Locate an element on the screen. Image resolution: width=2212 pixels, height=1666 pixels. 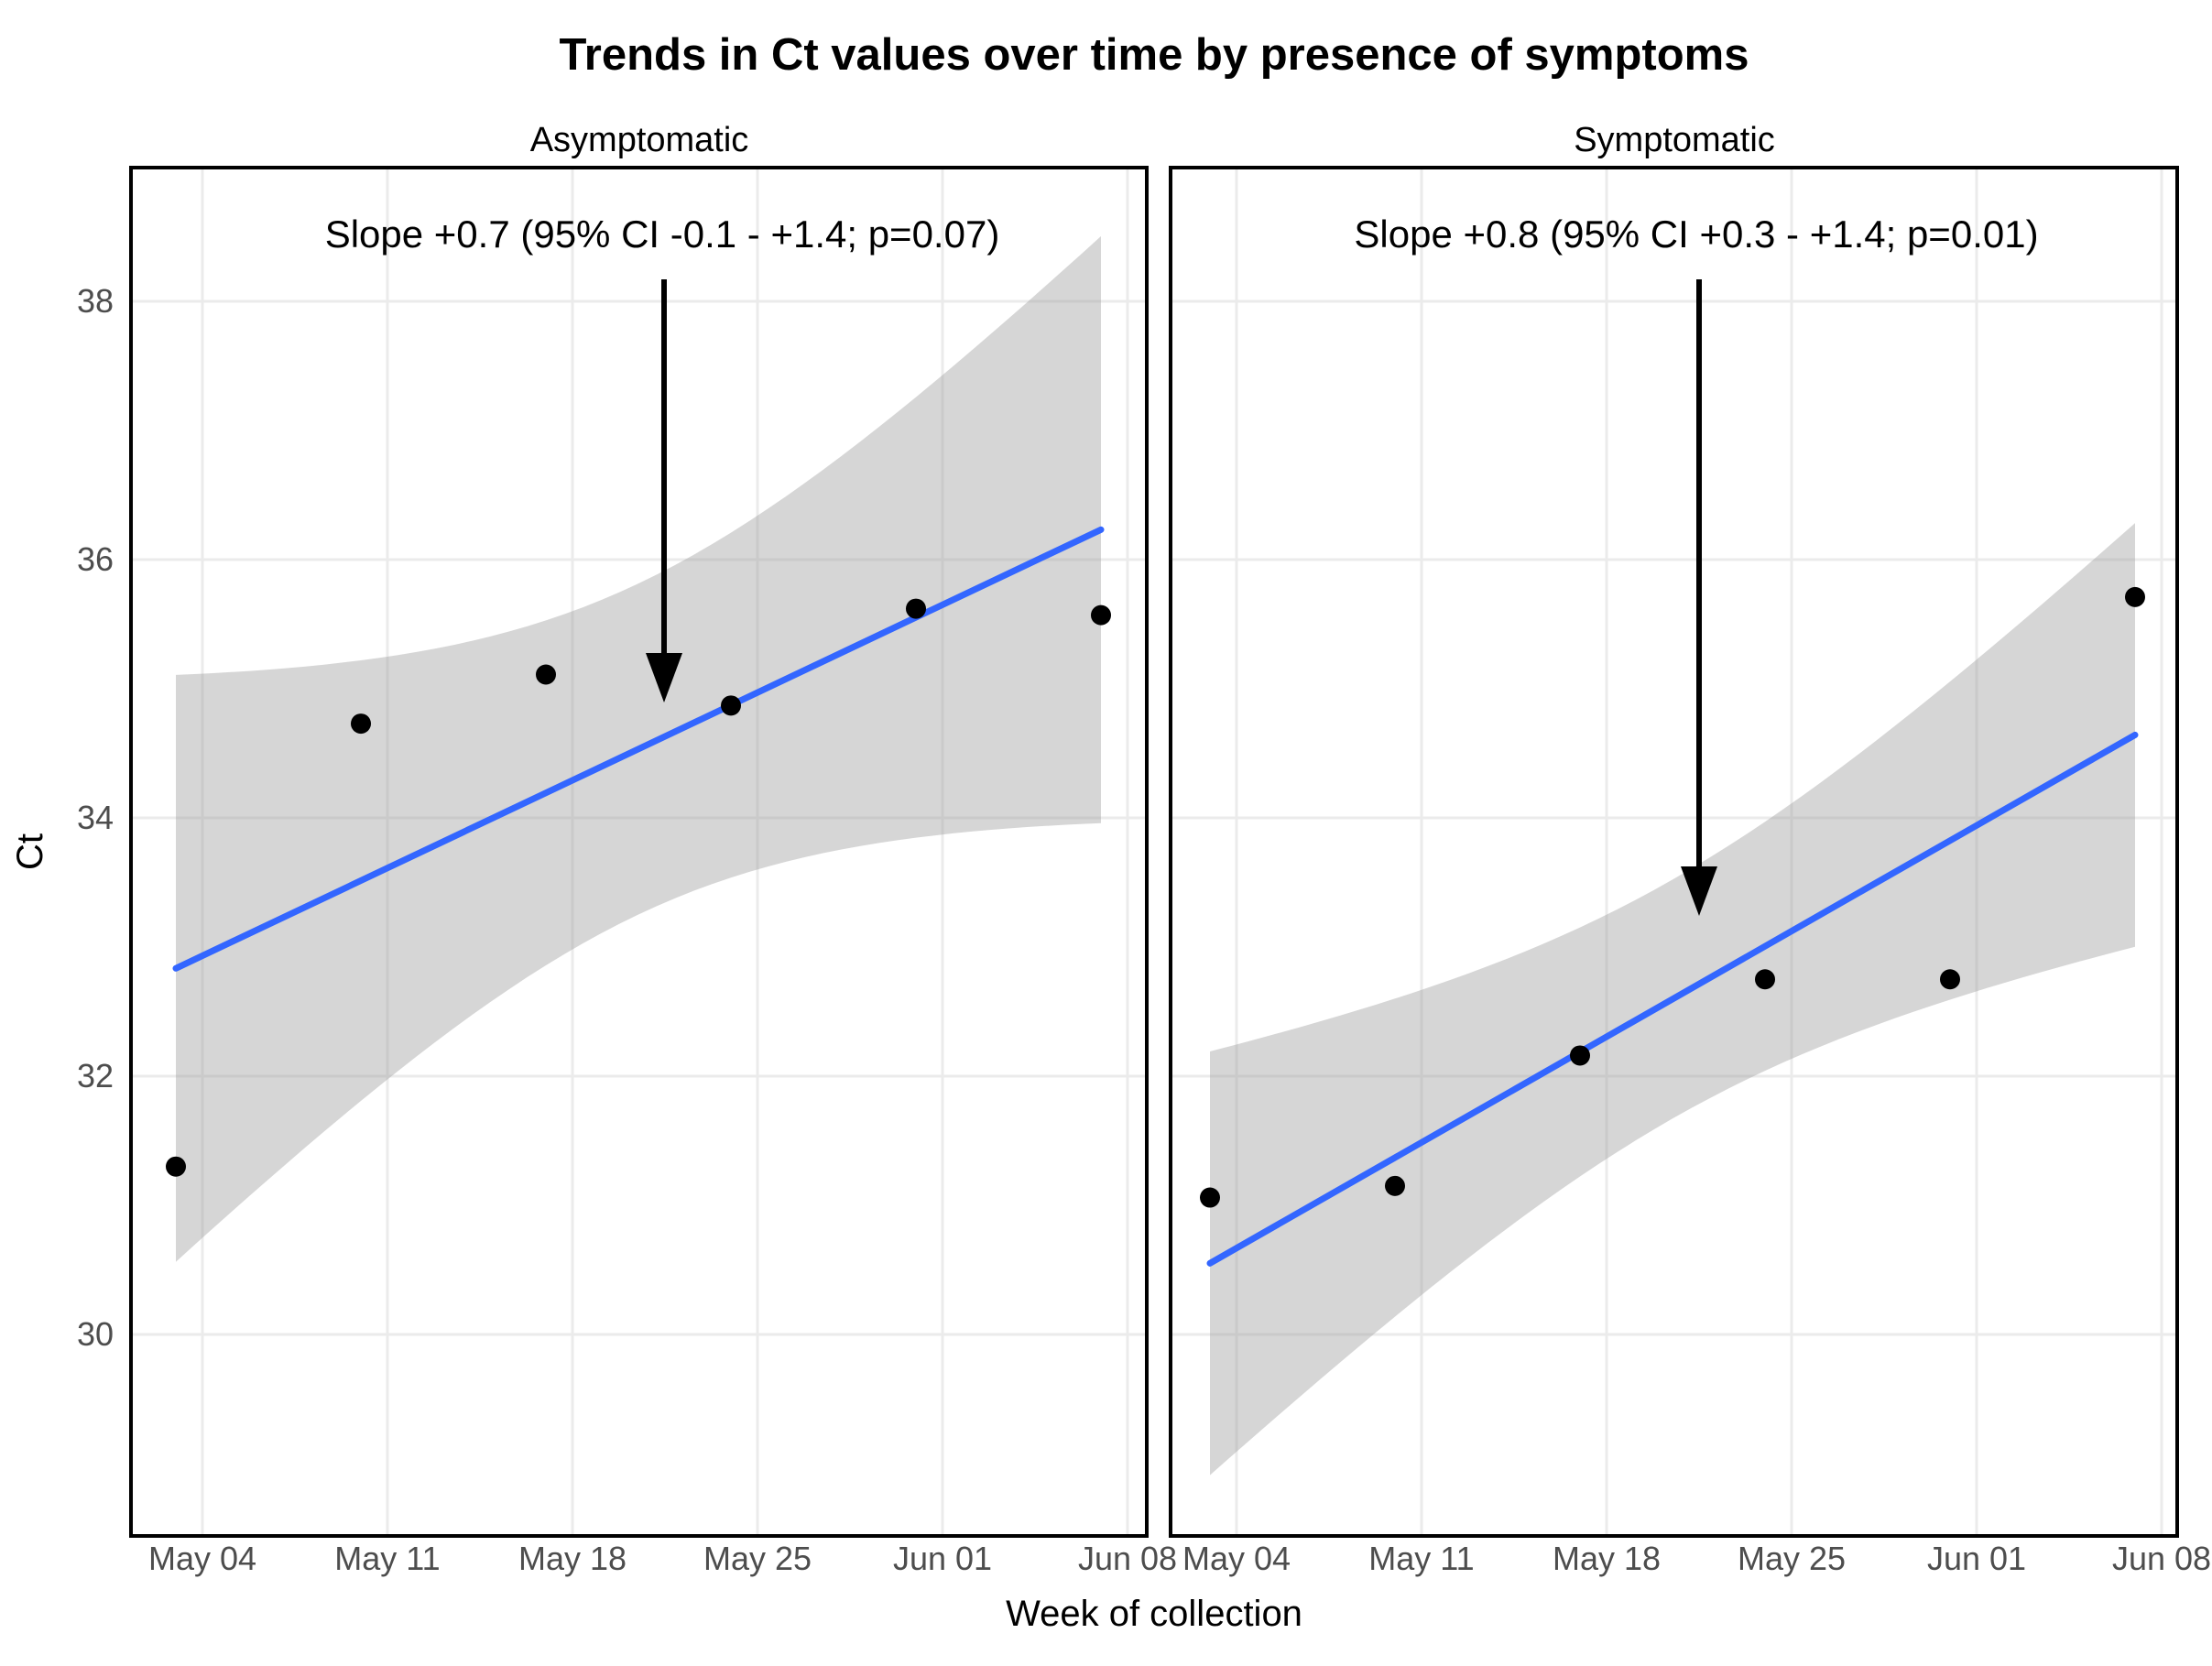
y-tick-label: 36 is located at coordinates (95, 559).